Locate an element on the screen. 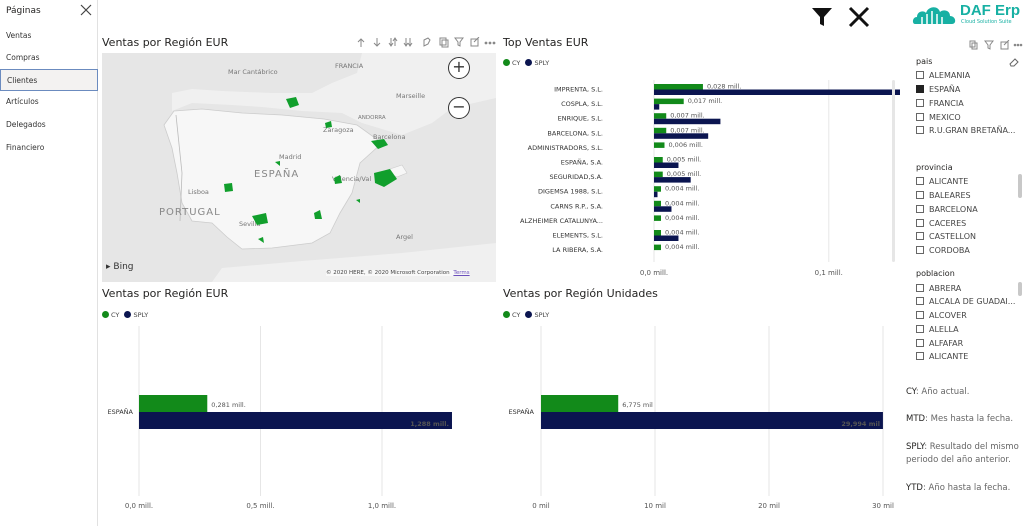 The height and width of the screenshot is (526, 1024). zoom-out-button: − is located at coordinates (459, 108).